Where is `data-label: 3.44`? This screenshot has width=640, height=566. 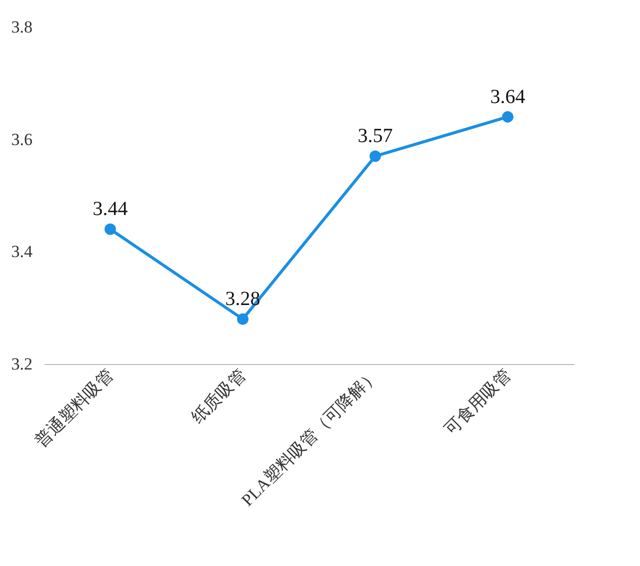 data-label: 3.44 is located at coordinates (110, 209).